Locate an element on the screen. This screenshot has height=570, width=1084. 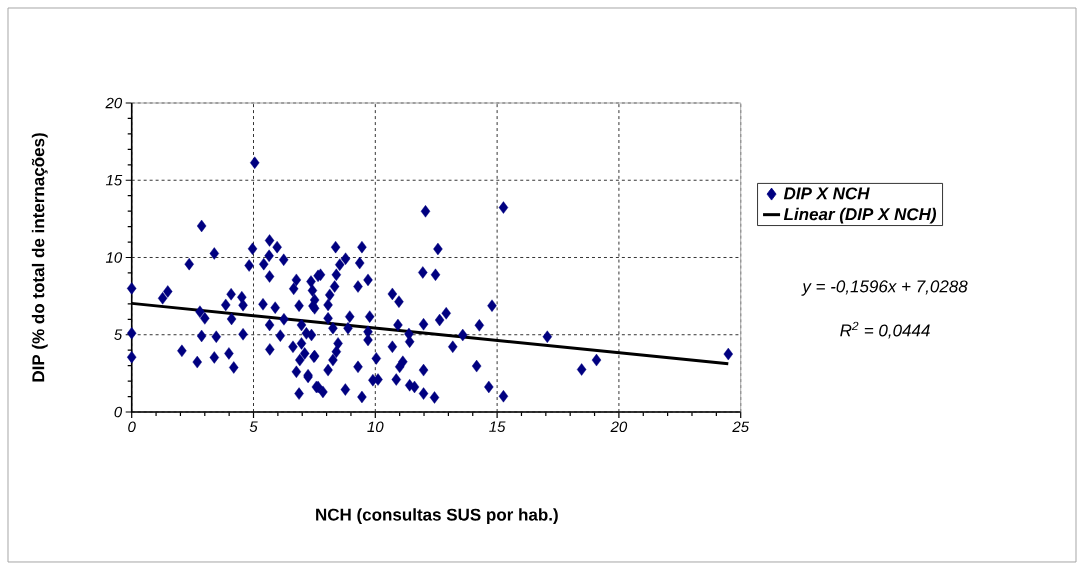
x-axis-title: NCH (consultas SUS por hab.) is located at coordinates (437, 516).